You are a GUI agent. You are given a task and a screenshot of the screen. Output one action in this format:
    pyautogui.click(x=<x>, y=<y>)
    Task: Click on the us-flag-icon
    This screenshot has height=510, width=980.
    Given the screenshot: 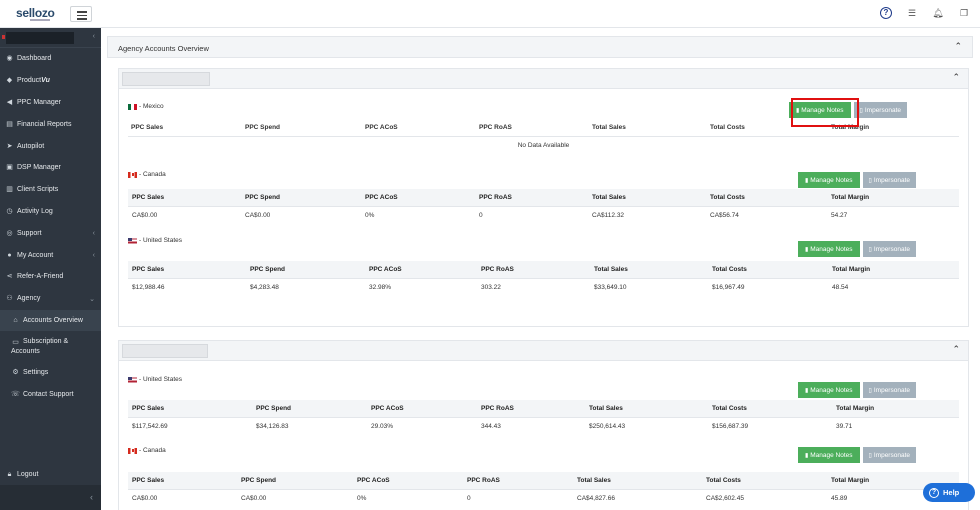 What is the action you would take?
    pyautogui.click(x=132, y=379)
    